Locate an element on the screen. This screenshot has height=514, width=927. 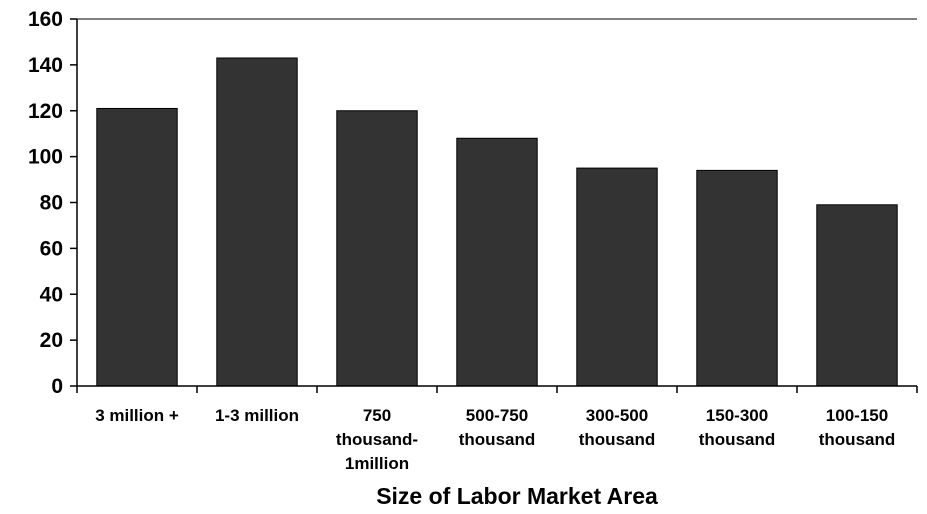
y-tick-label: 140 is located at coordinates (45, 65).